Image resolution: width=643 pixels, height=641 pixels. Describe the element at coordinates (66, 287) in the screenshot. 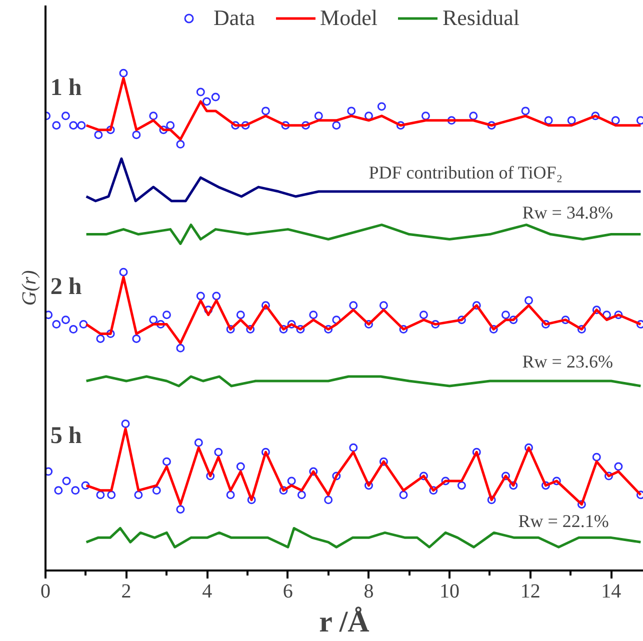

I see `annotation: 2 h` at that location.